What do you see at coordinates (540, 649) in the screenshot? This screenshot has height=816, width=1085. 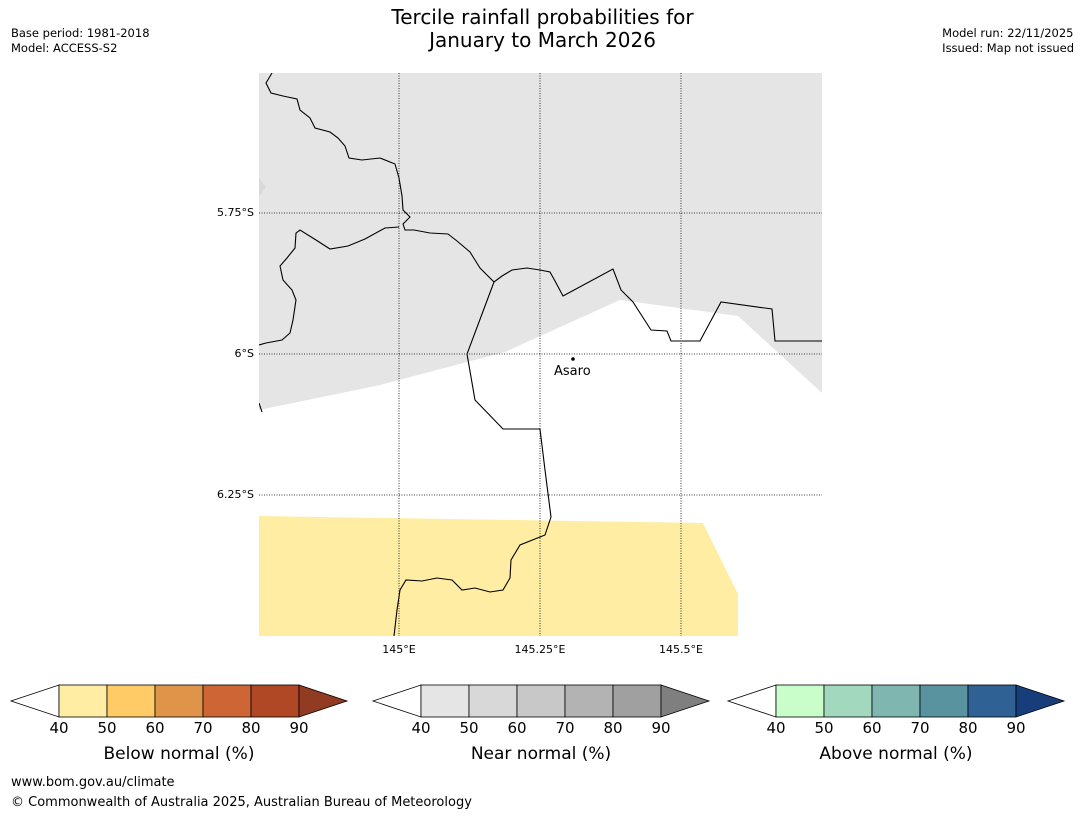 I see `lon-label-14525: 145.25°E` at bounding box center [540, 649].